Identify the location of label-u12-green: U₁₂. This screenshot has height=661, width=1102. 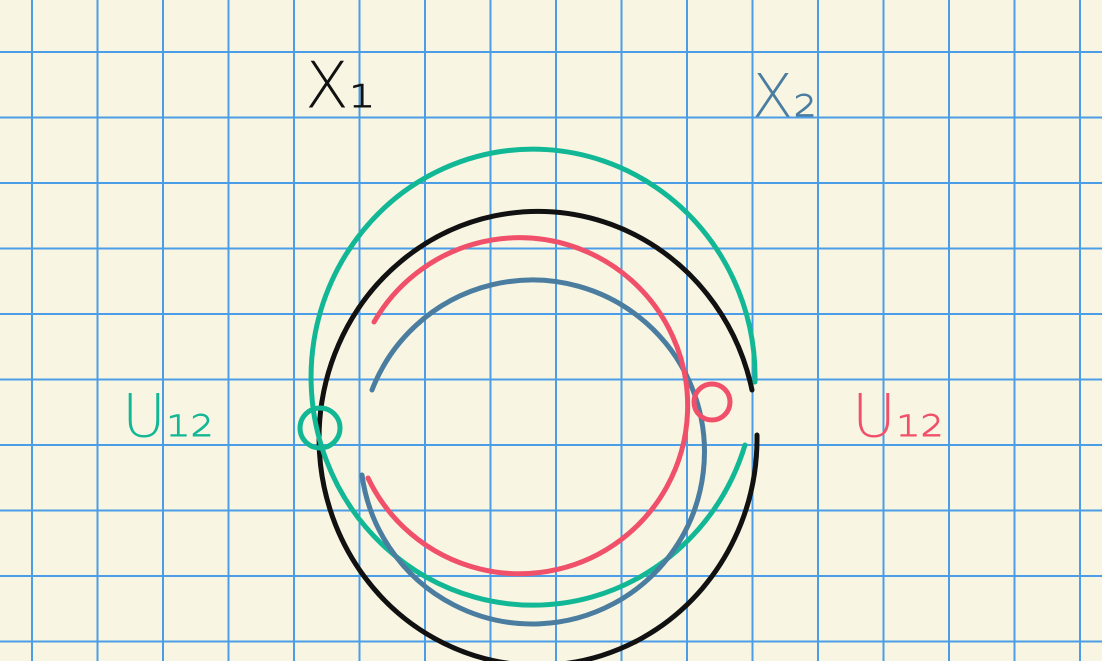
(168, 417).